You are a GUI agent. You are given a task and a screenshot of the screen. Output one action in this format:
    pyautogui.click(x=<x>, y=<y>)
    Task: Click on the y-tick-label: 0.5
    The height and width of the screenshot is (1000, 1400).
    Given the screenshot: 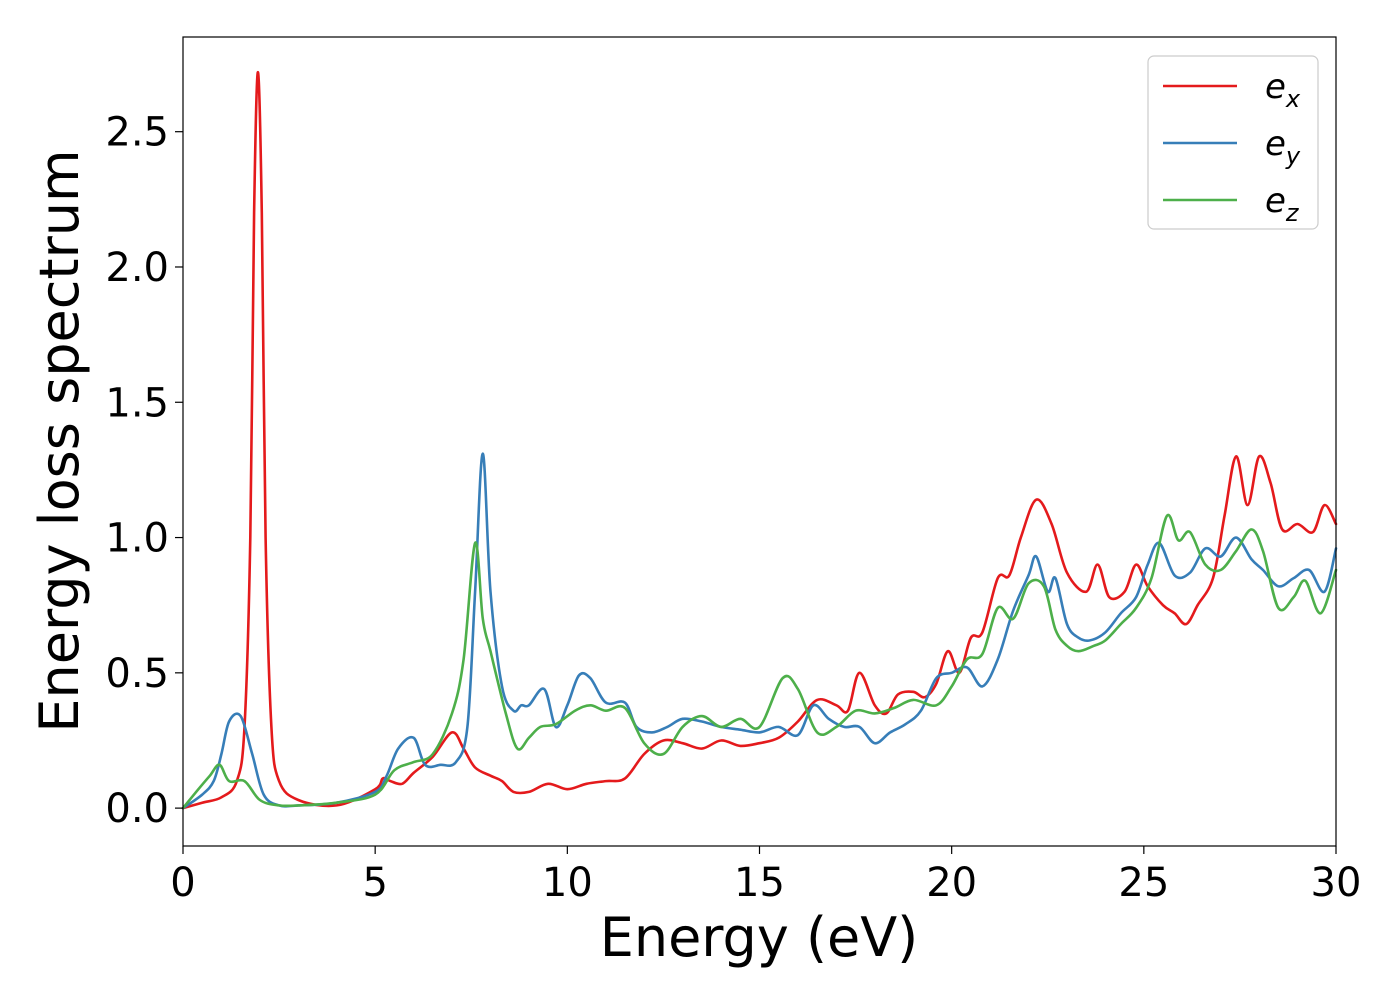 What is the action you would take?
    pyautogui.click(x=137, y=674)
    